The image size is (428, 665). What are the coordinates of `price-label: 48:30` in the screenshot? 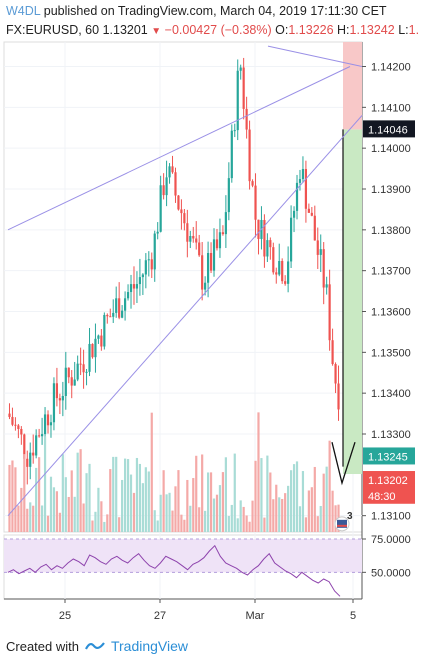 It's located at (382, 497).